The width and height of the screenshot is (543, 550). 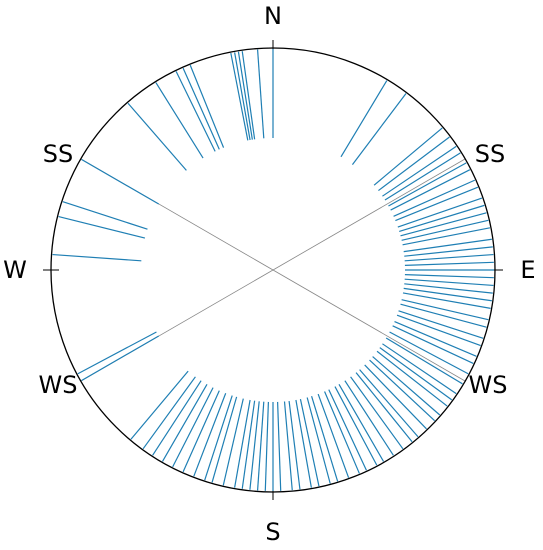 I want to click on direction-label: W, so click(x=15, y=270).